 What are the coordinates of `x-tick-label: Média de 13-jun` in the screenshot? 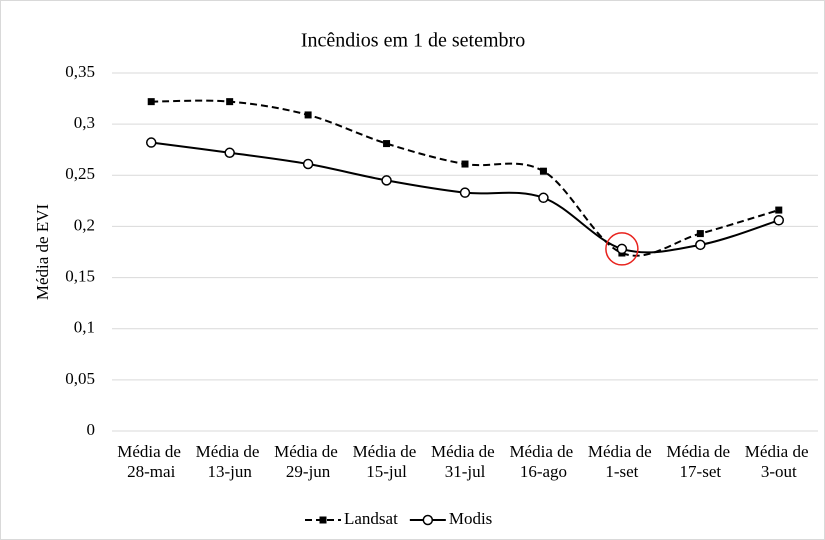 It's located at (230, 461).